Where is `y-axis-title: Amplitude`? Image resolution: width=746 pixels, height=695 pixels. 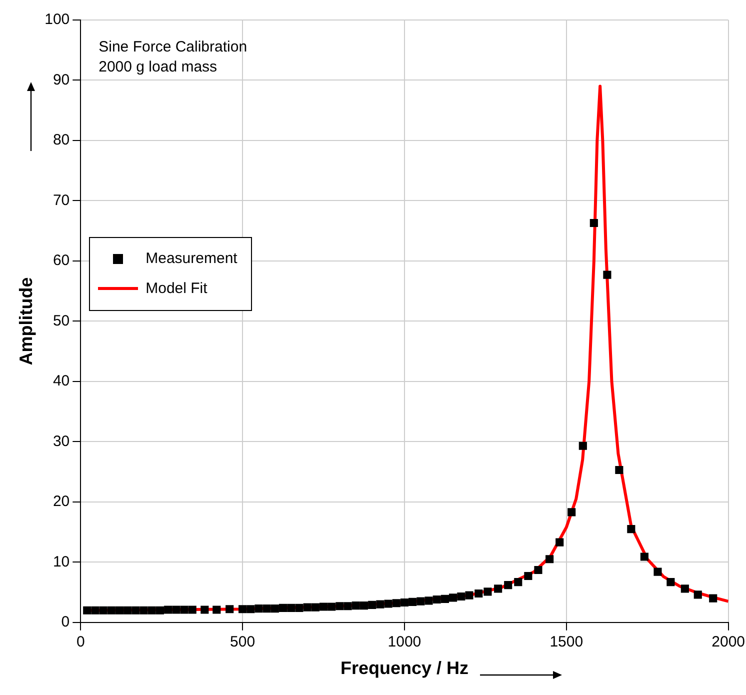
y-axis-title: Amplitude is located at coordinates (26, 321).